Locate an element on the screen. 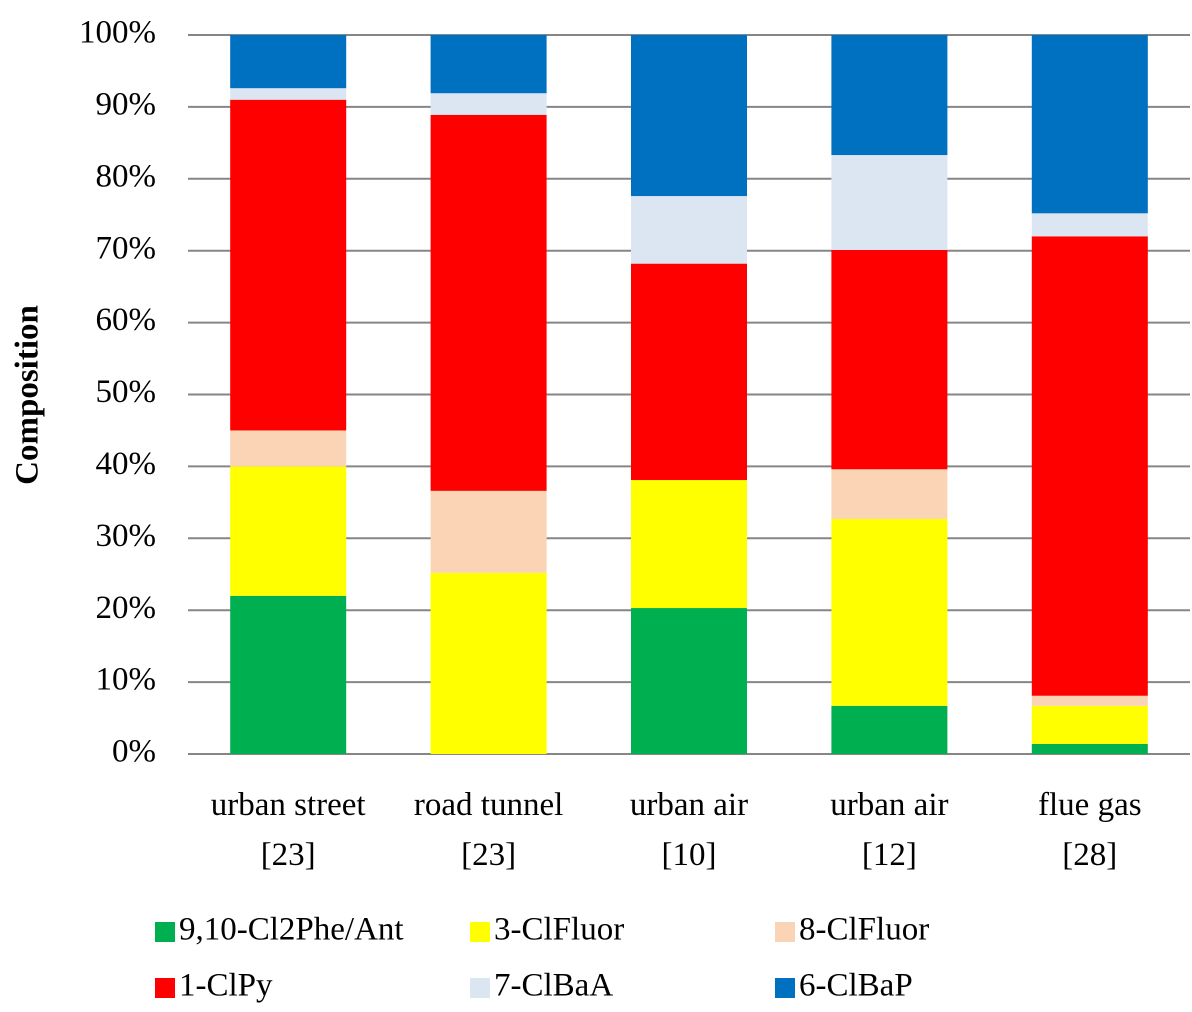  x-tick-label: urban air [12] is located at coordinates (889, 830).